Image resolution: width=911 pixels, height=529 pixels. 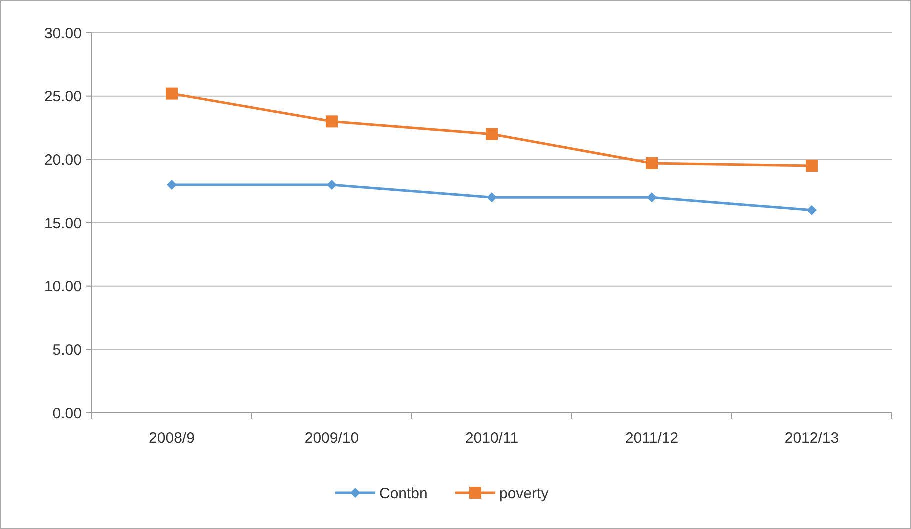 What do you see at coordinates (172, 438) in the screenshot?
I see `x-tick-label: 2008/9` at bounding box center [172, 438].